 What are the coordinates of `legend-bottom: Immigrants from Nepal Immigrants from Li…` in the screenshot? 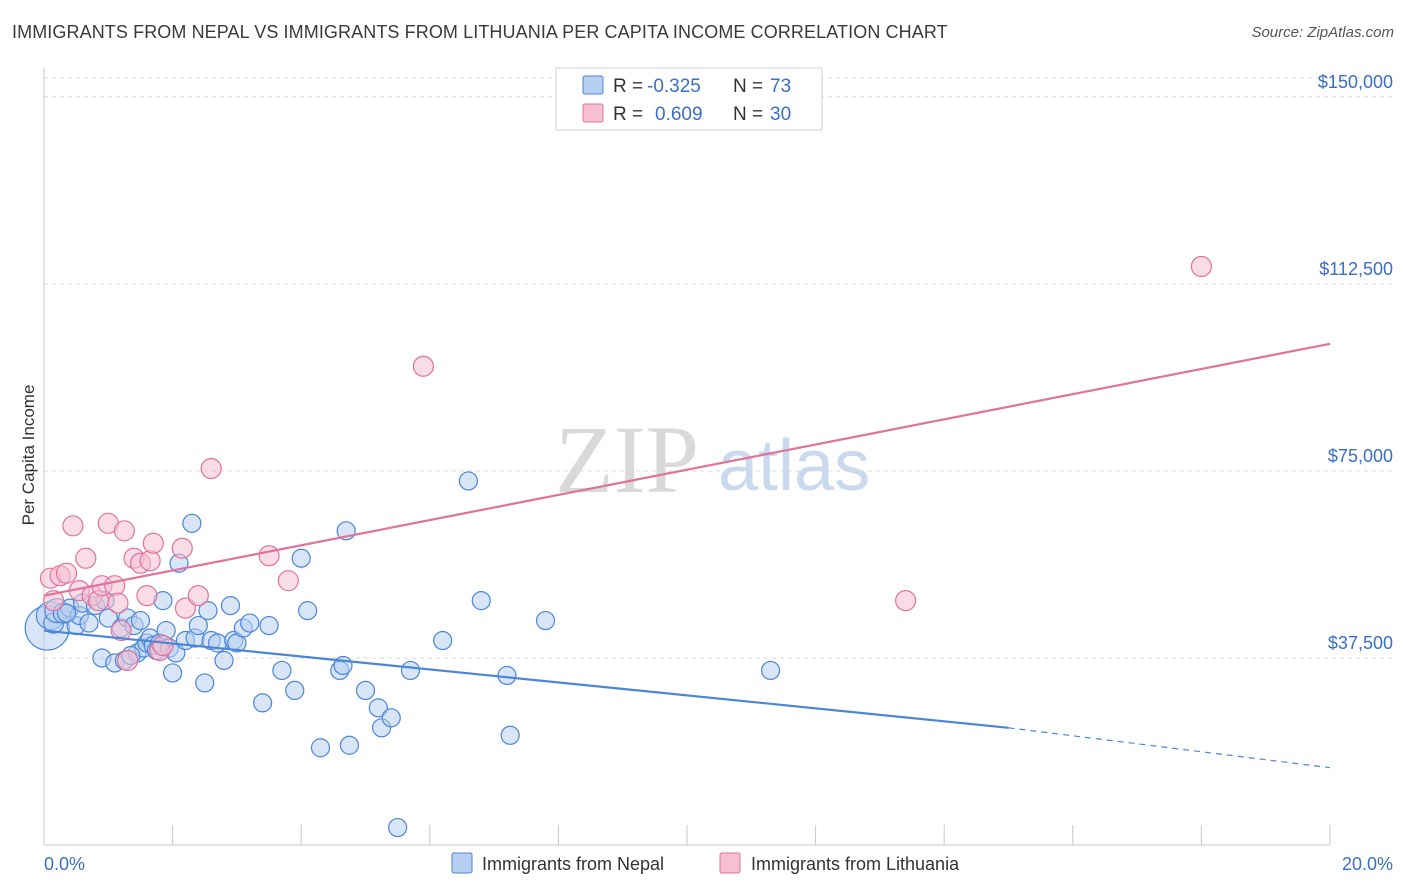 It's located at (705, 863).